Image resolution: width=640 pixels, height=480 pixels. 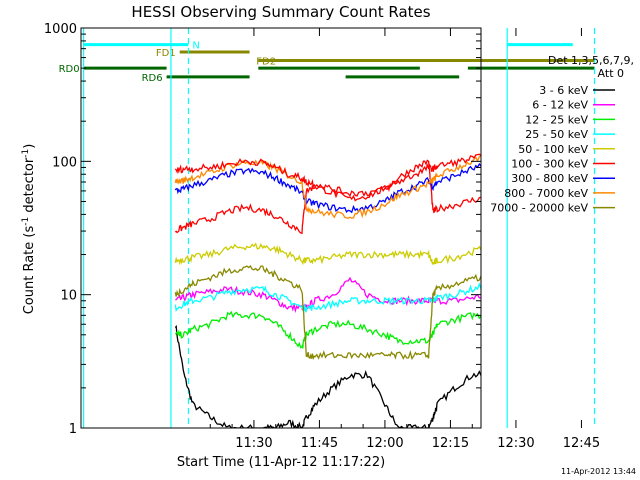 What do you see at coordinates (327, 62) in the screenshot?
I see `observing-segments: N FD1 FD2 RD0 RD6` at bounding box center [327, 62].